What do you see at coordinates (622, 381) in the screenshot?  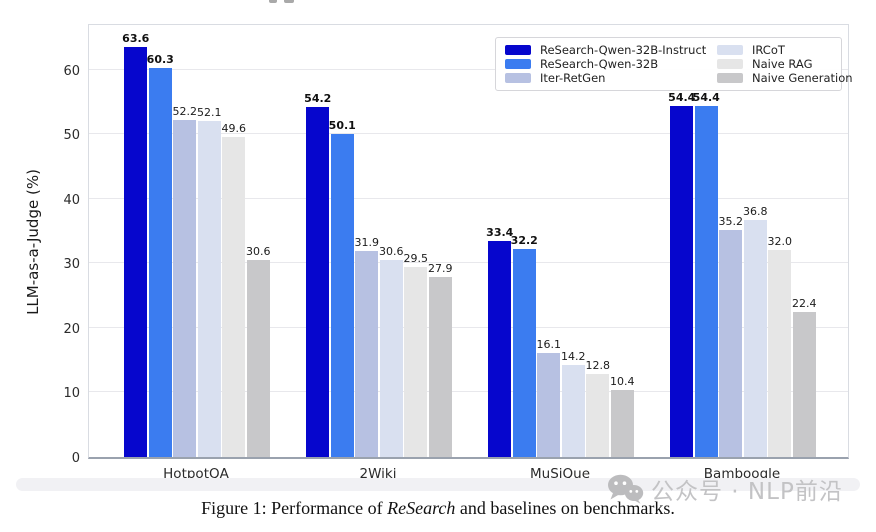 I see `bar-value-label: 10.4` at bounding box center [622, 381].